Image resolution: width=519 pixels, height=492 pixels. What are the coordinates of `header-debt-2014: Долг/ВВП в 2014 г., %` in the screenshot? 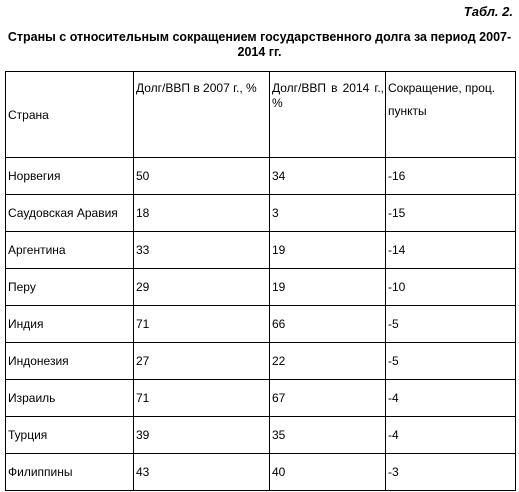 It's located at (327, 114).